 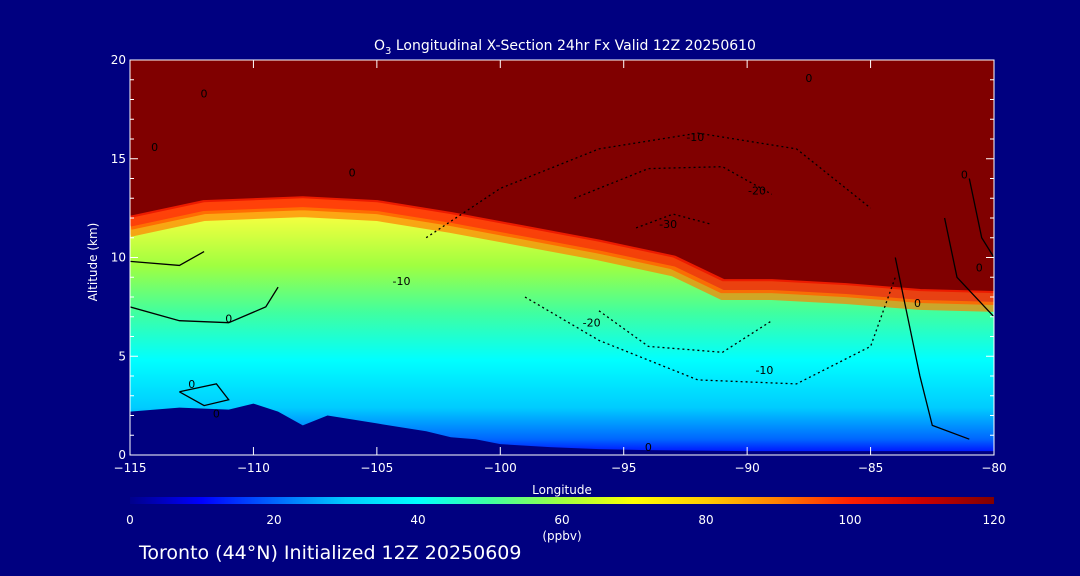 I want to click on colorbar: 0 20 40 60 80 100 120 (ppbv), so click(x=565, y=520).